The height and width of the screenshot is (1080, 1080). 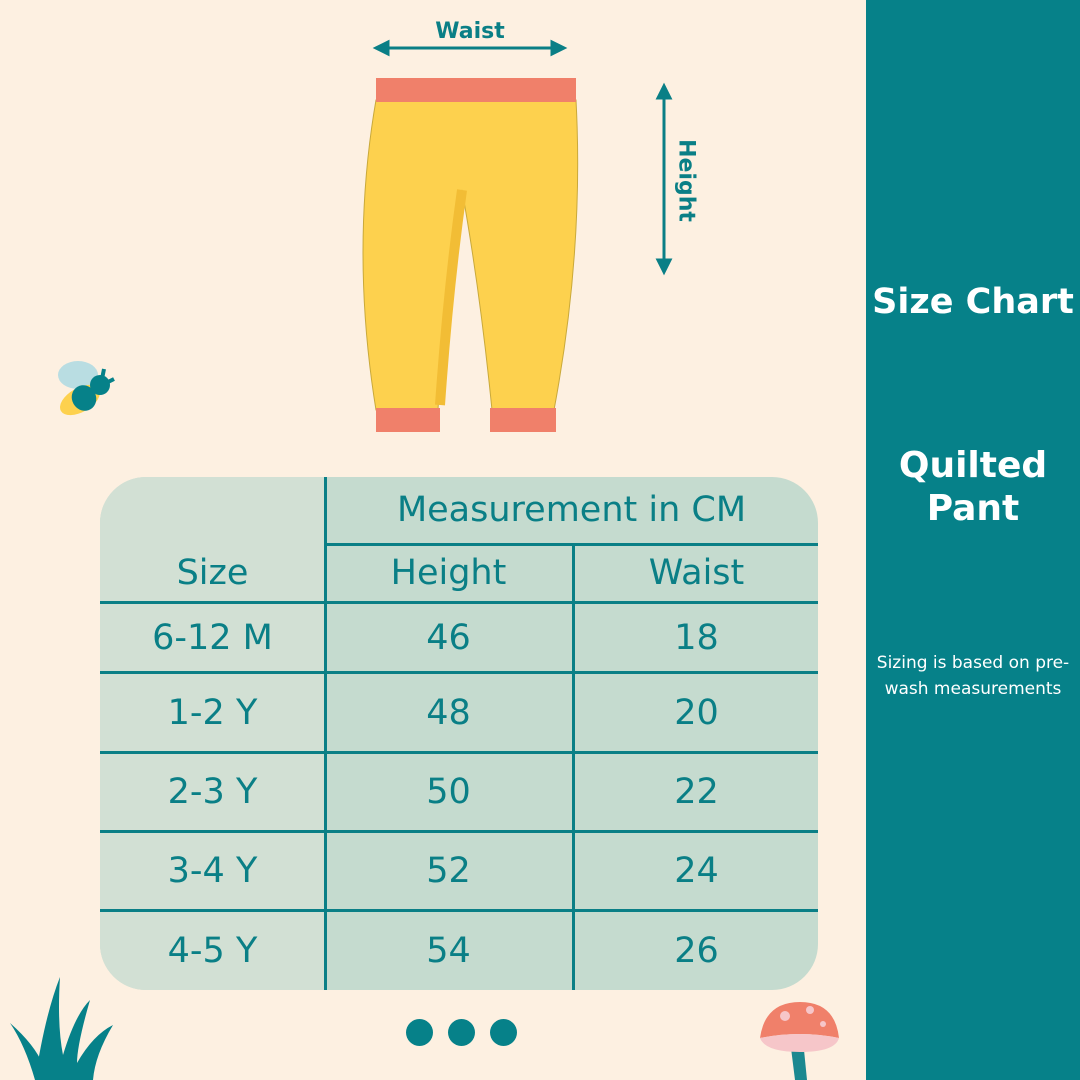 I want to click on pants-diagram, so click(x=517, y=235).